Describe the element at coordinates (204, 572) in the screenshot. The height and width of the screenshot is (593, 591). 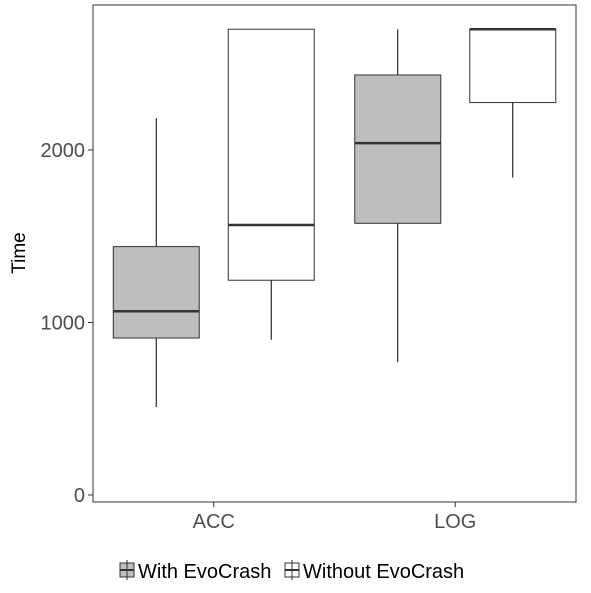
I see `legend-label: With EvoCrash` at that location.